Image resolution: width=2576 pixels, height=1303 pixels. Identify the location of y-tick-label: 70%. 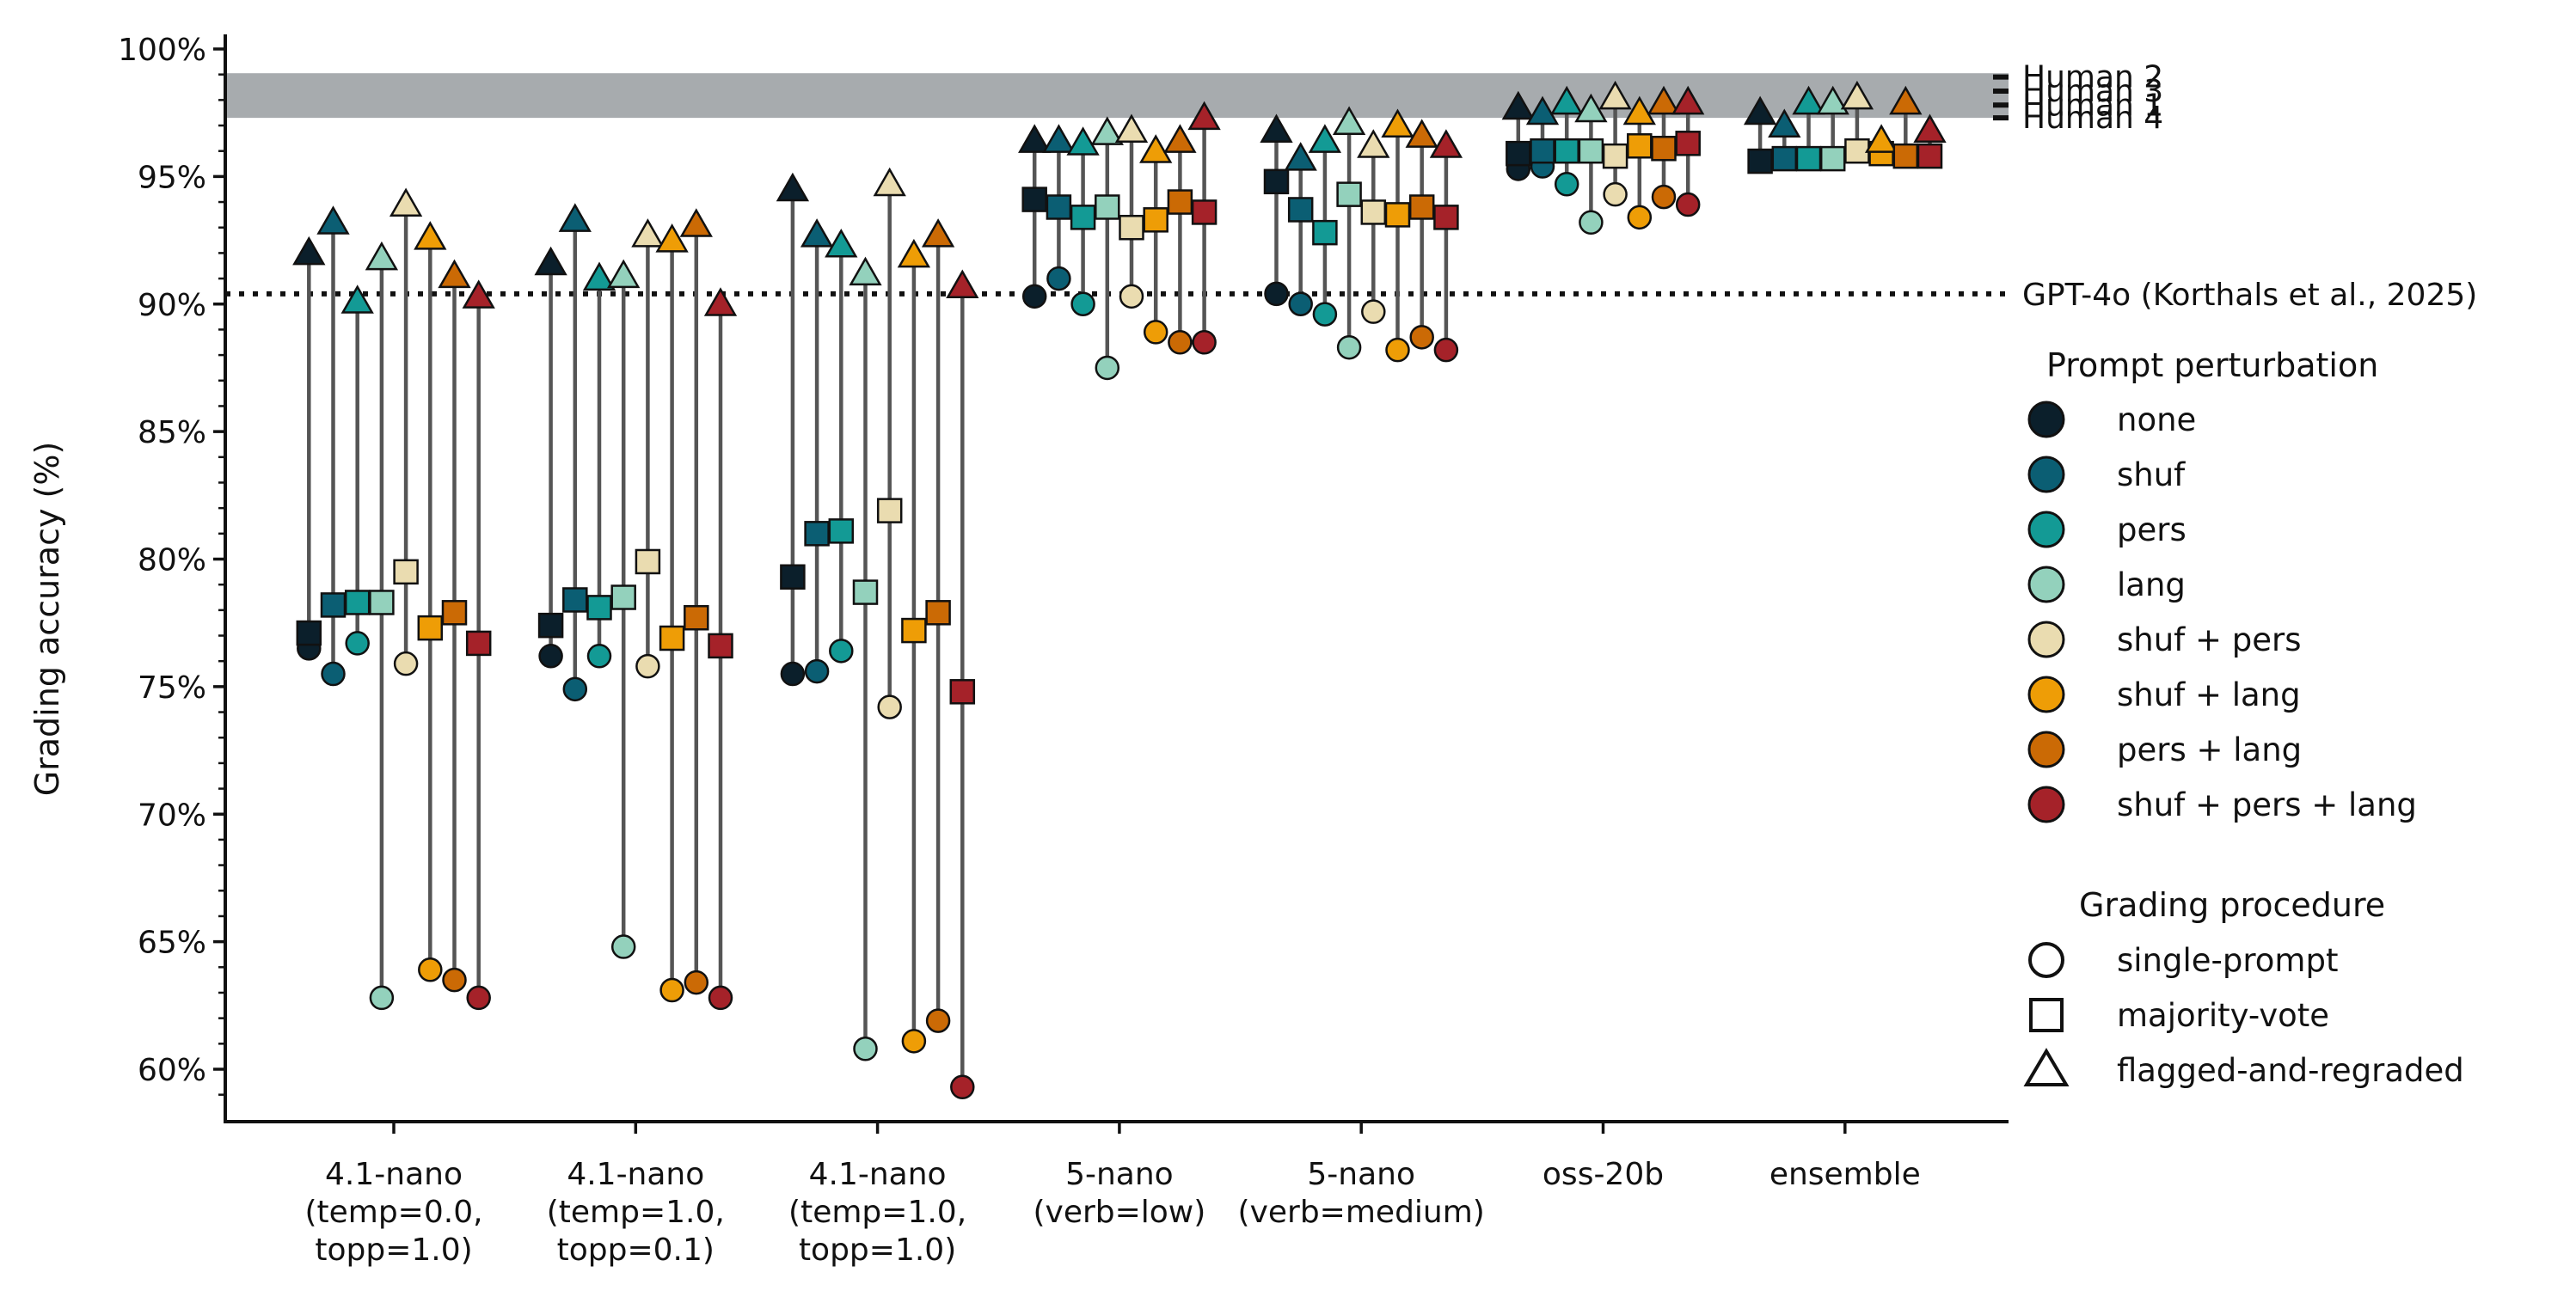
(172, 815).